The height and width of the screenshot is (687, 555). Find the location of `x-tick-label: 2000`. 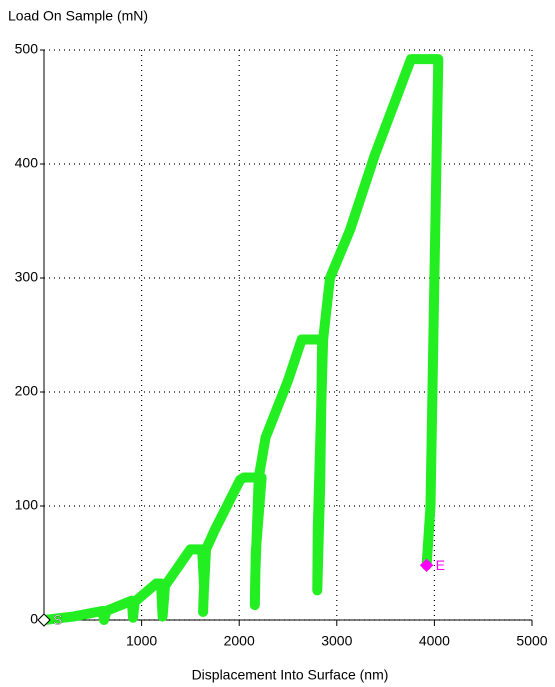

x-tick-label: 2000 is located at coordinates (239, 641).